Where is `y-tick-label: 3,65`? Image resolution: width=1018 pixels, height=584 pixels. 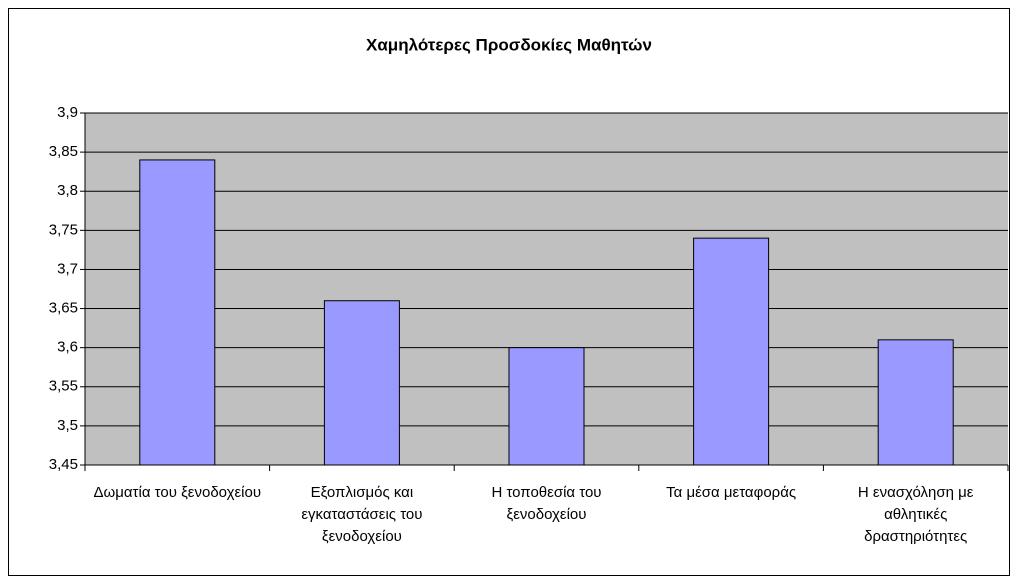 y-tick-label: 3,65 is located at coordinates (63, 308).